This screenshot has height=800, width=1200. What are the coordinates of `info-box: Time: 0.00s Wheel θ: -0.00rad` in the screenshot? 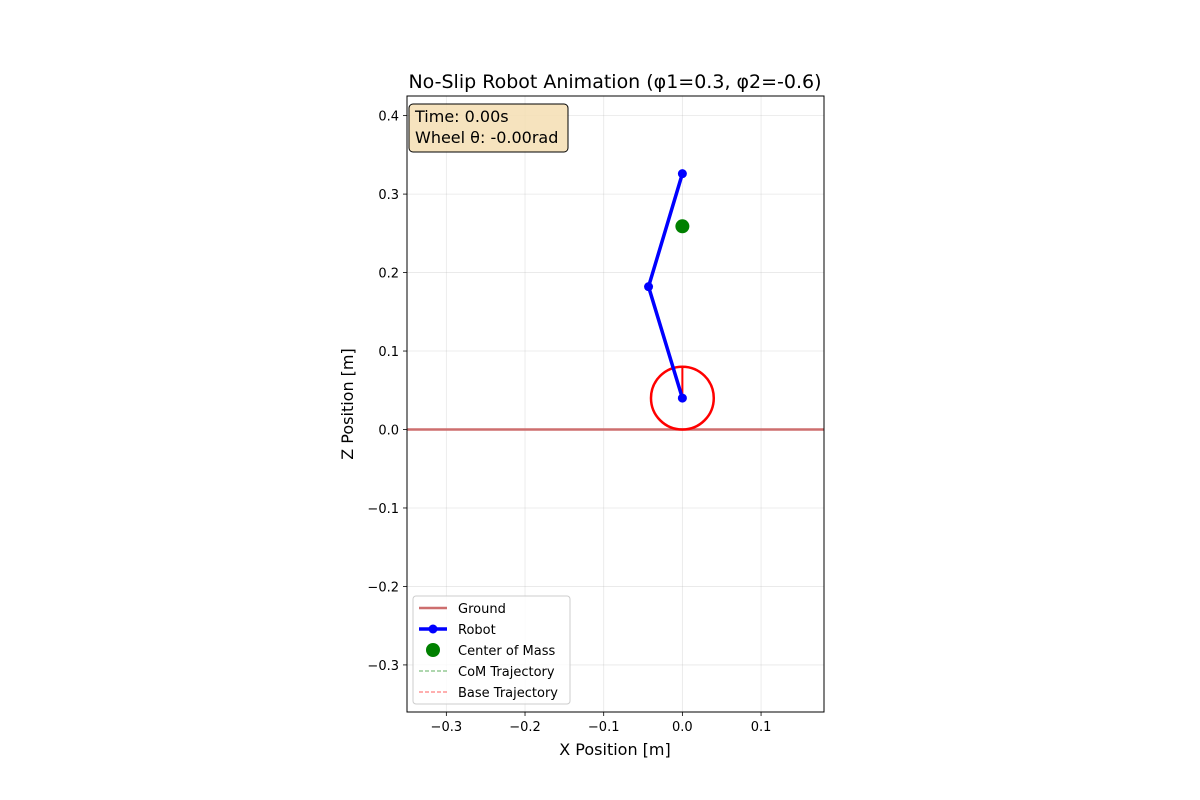 It's located at (488, 128).